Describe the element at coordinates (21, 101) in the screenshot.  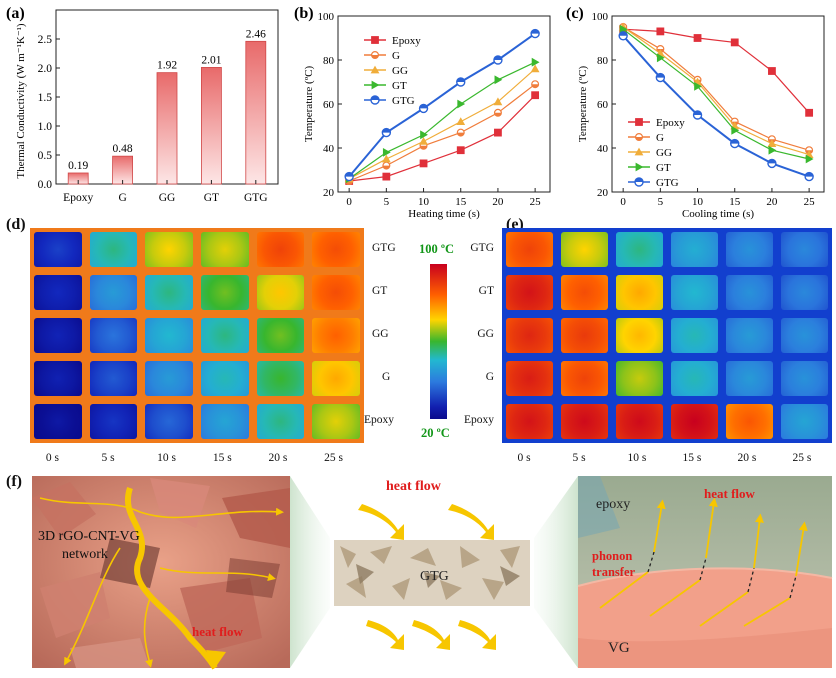
I see `y-axis-label: Thermal Conductivity (W m⁻¹K⁻¹)` at that location.